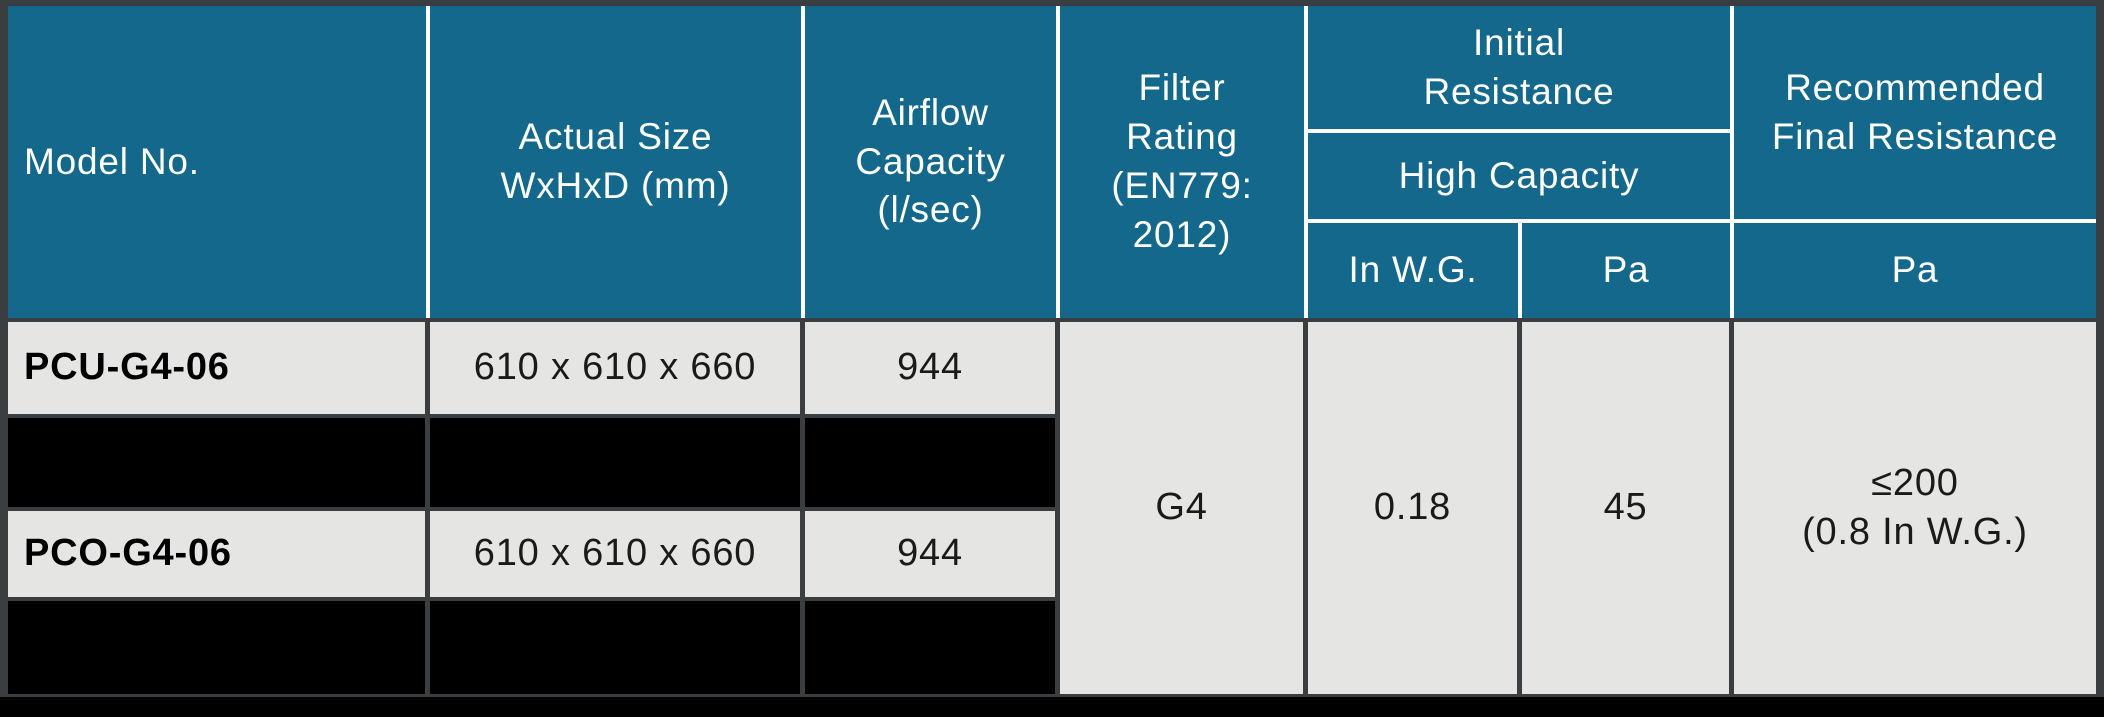 This screenshot has width=2104, height=717. What do you see at coordinates (1521, 178) in the screenshot?
I see `header-cell-high-capacity: High Capacity` at bounding box center [1521, 178].